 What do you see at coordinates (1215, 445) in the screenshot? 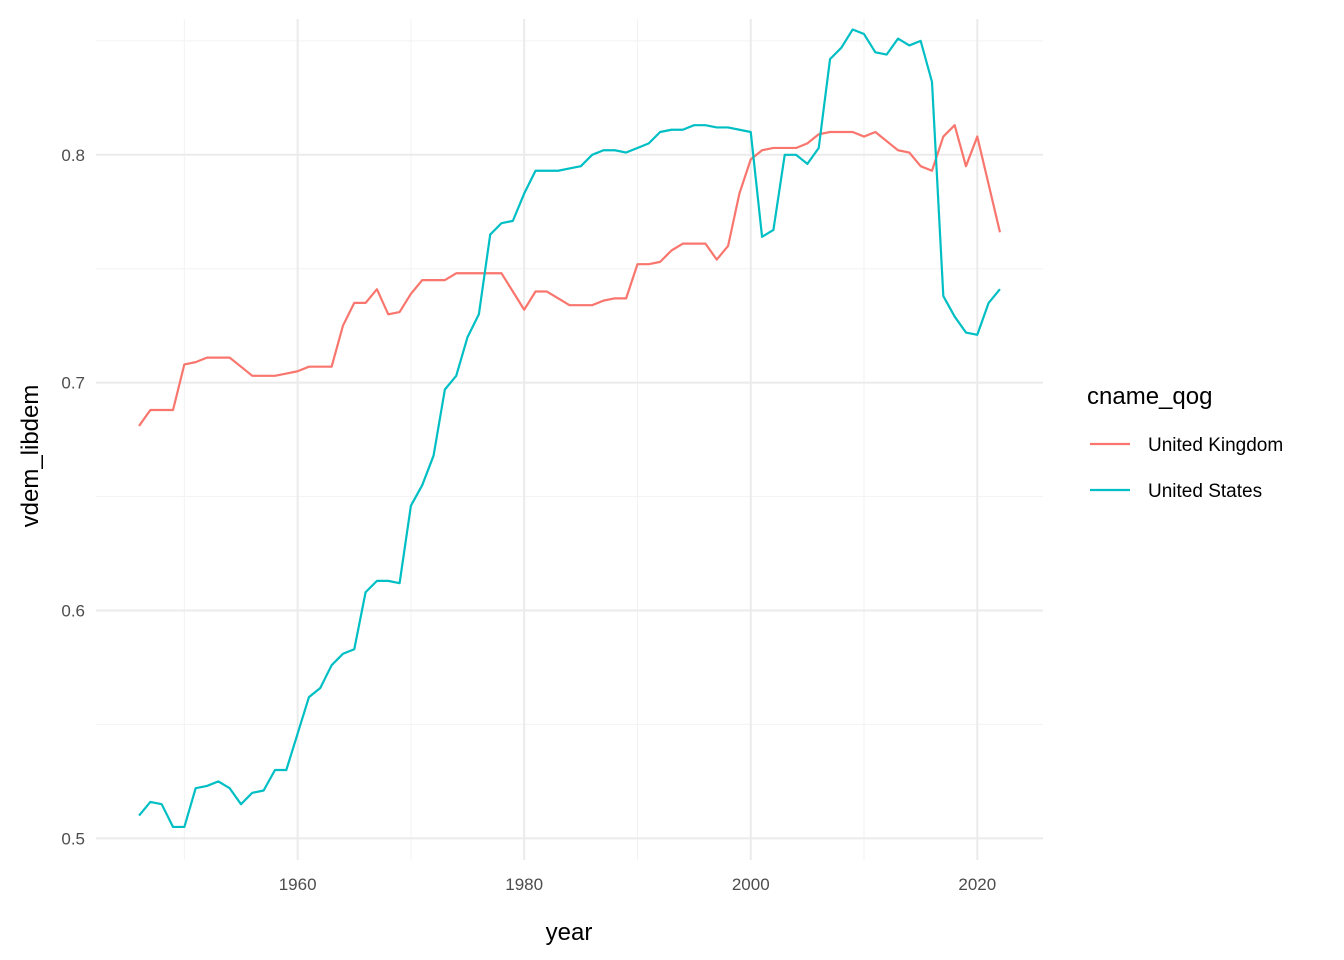
I see `legend-label-united-kingdom: United Kingdom` at bounding box center [1215, 445].